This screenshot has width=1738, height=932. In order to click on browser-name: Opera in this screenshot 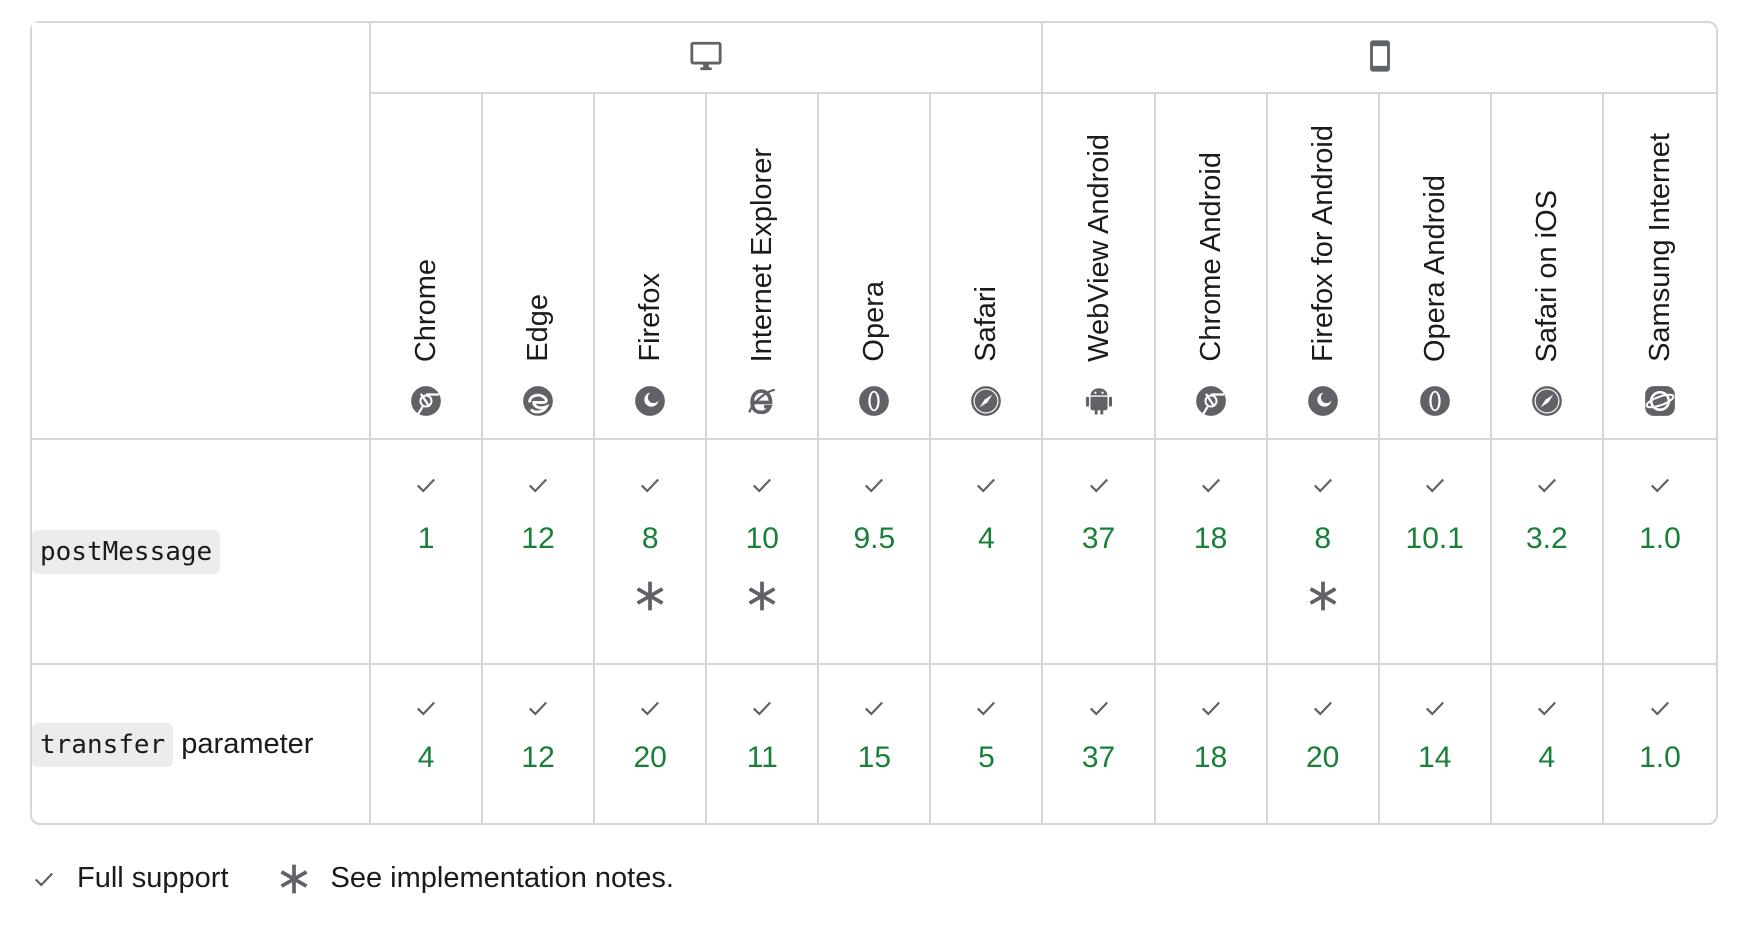, I will do `click(874, 321)`.